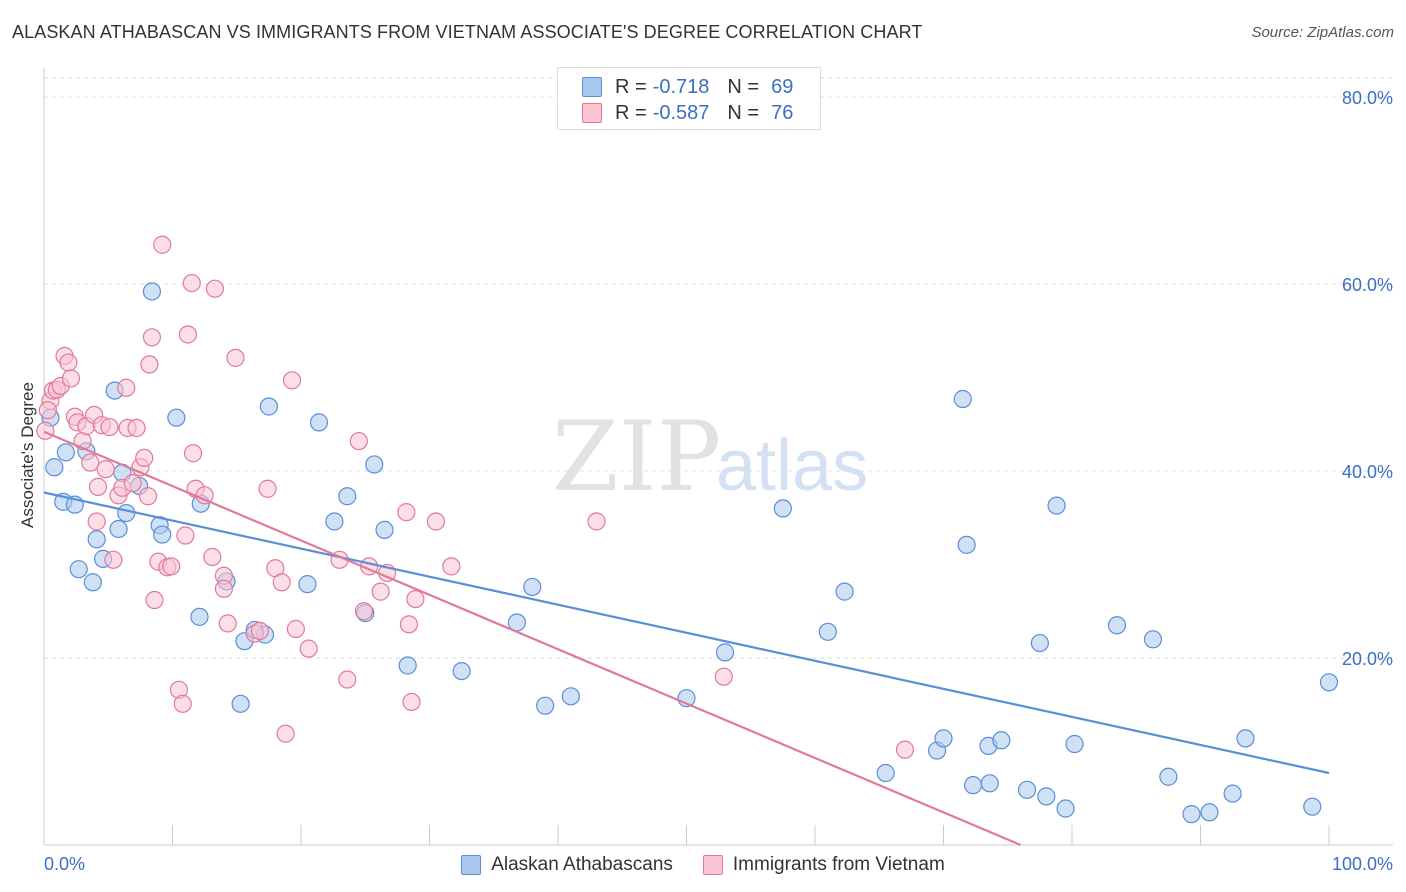  I want to click on correlation-legend: R = -0.718 N = 69 R = -0.587 N = 76, so click(689, 98).